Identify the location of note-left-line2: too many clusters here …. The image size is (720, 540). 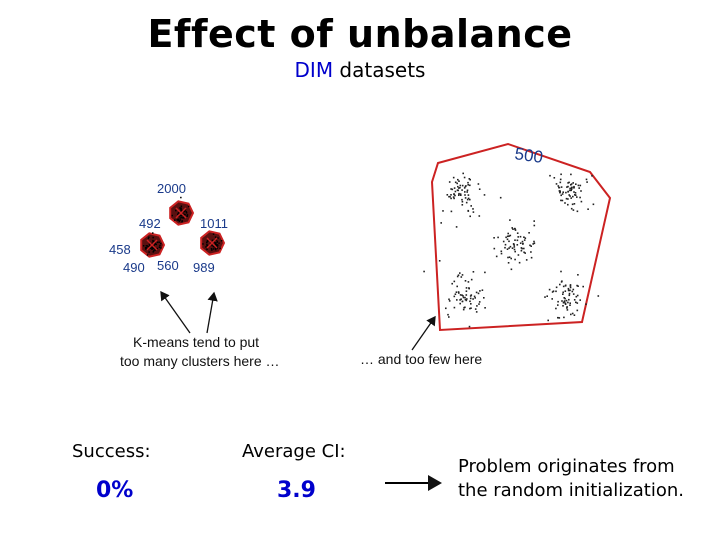
(200, 361).